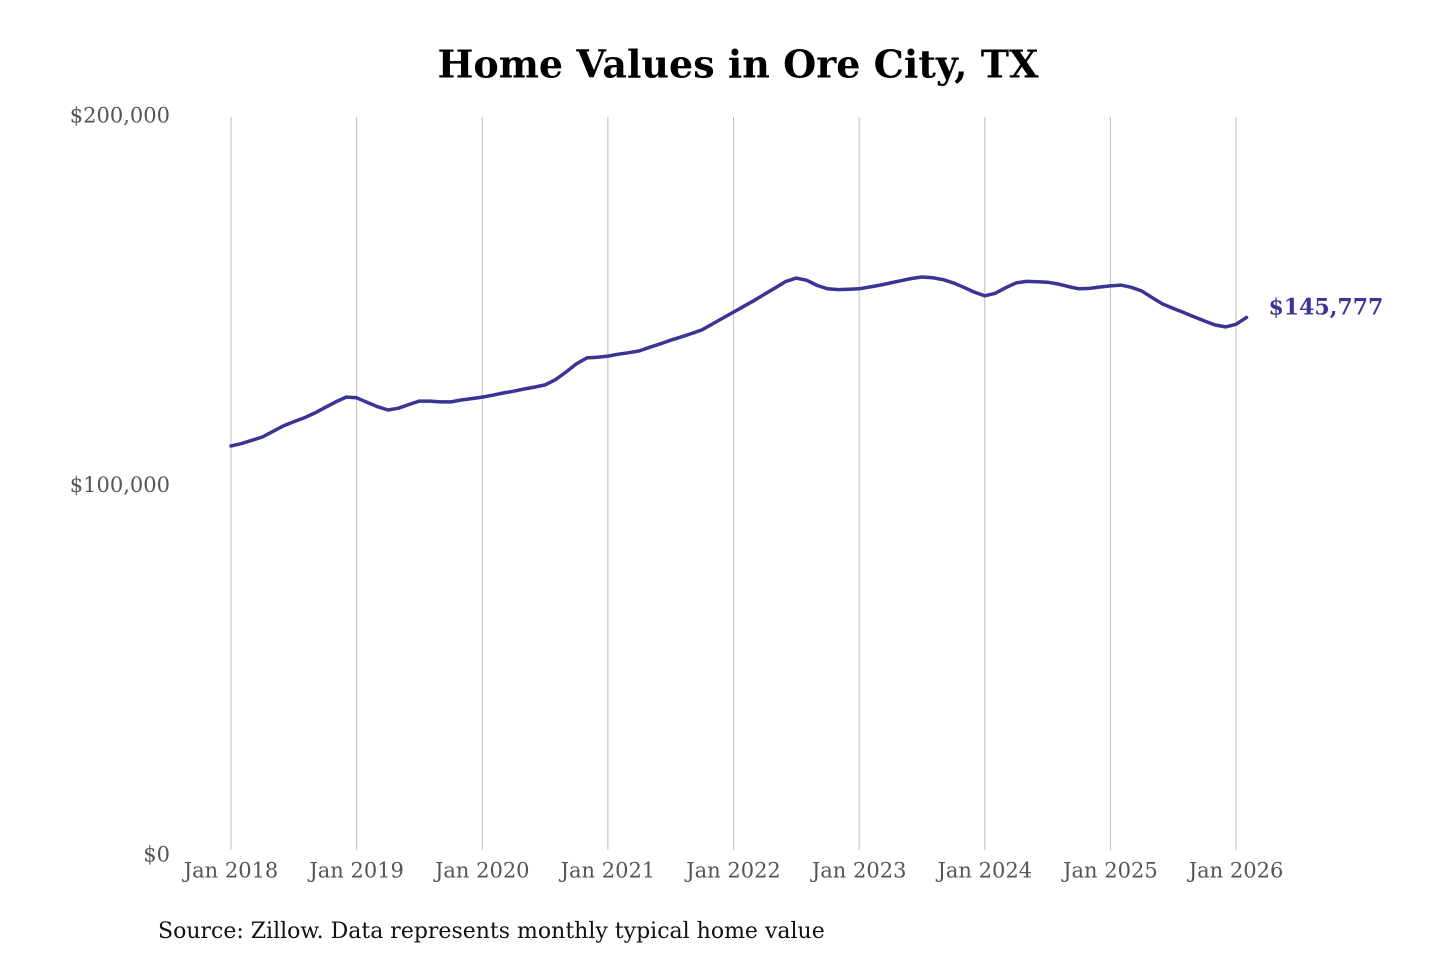 The height and width of the screenshot is (960, 1440). What do you see at coordinates (739, 361) in the screenshot?
I see `line-series` at bounding box center [739, 361].